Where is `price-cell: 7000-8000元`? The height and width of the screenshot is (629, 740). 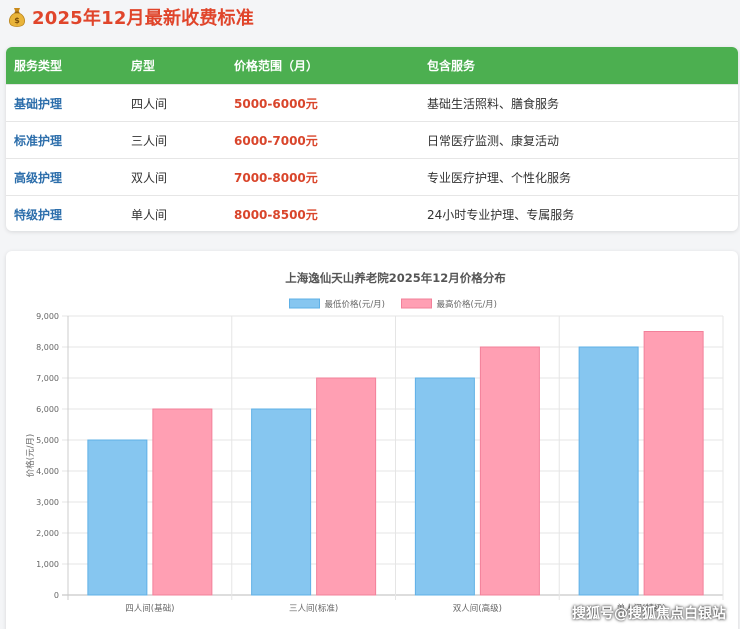
price-cell: 7000-8000元 is located at coordinates (276, 177).